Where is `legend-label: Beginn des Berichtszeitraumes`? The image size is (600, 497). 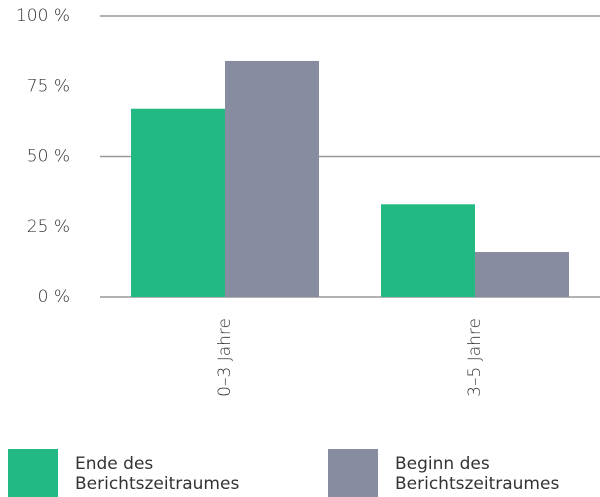
legend-label: Beginn des Berichtszeitraumes is located at coordinates (477, 474).